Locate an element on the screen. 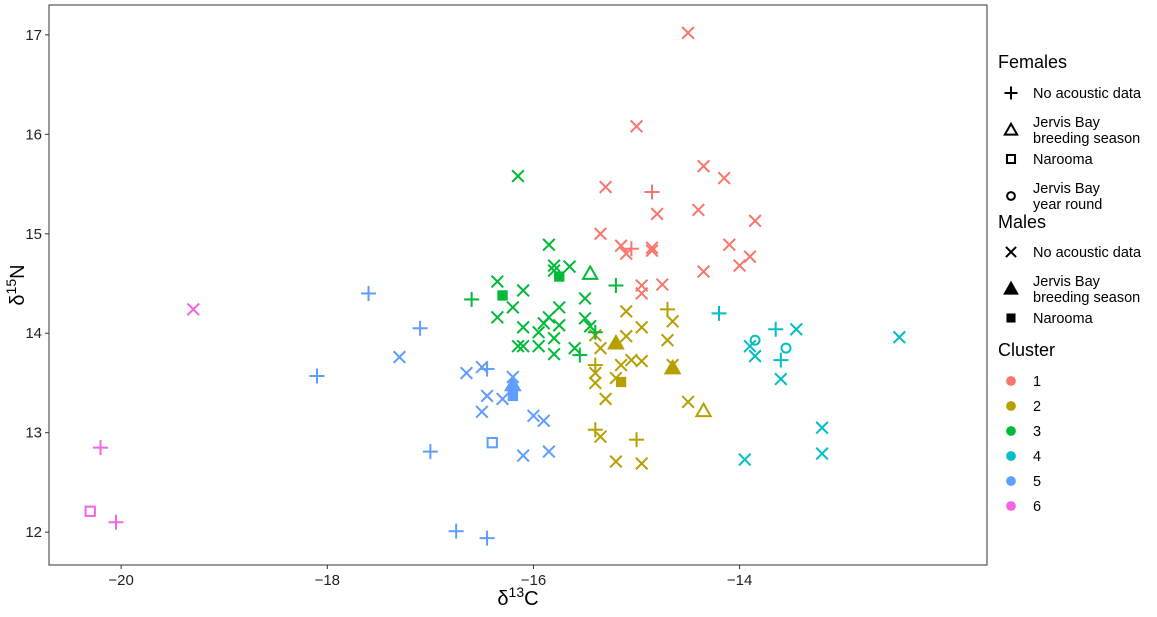  legend-label: No acoustic data is located at coordinates (1087, 253).